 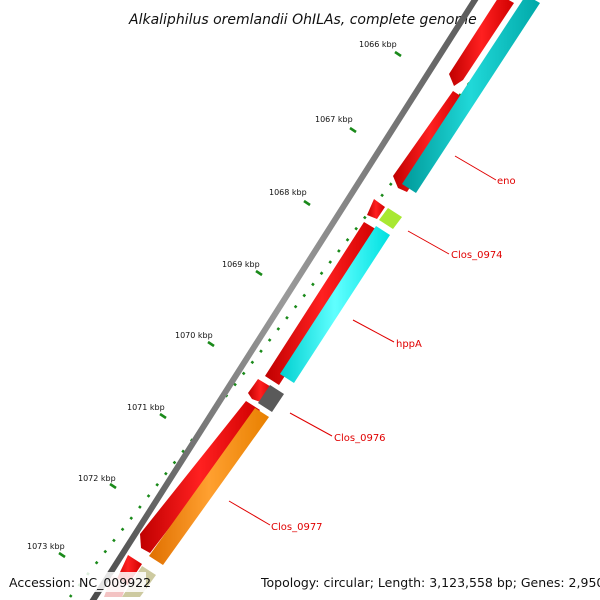 I want to click on gene-eno, so click(x=471, y=96).